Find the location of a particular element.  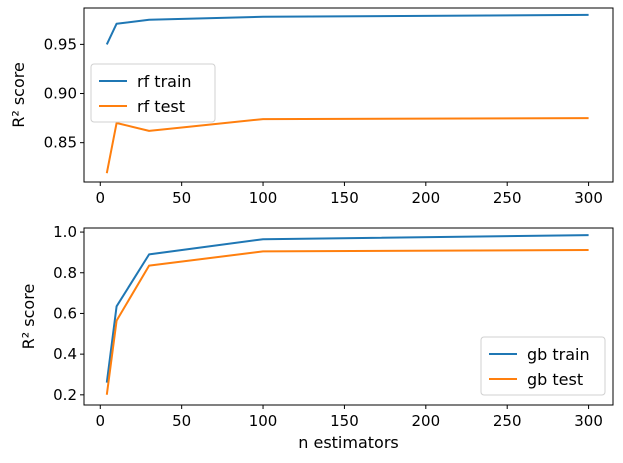

x-axis-label: n estimators is located at coordinates (348, 442).